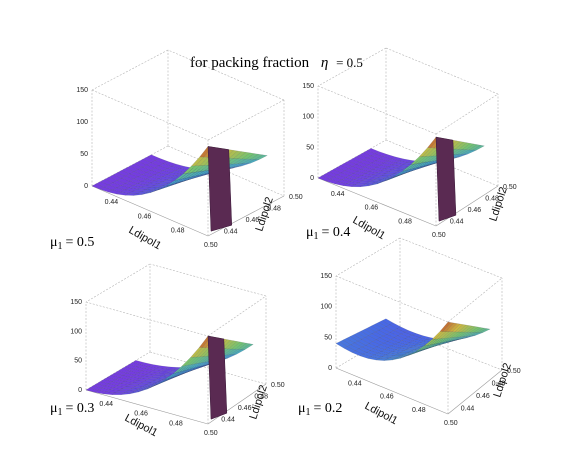 This screenshot has width=581, height=475. I want to click on mu-value: = 0.5, so click(80, 242).